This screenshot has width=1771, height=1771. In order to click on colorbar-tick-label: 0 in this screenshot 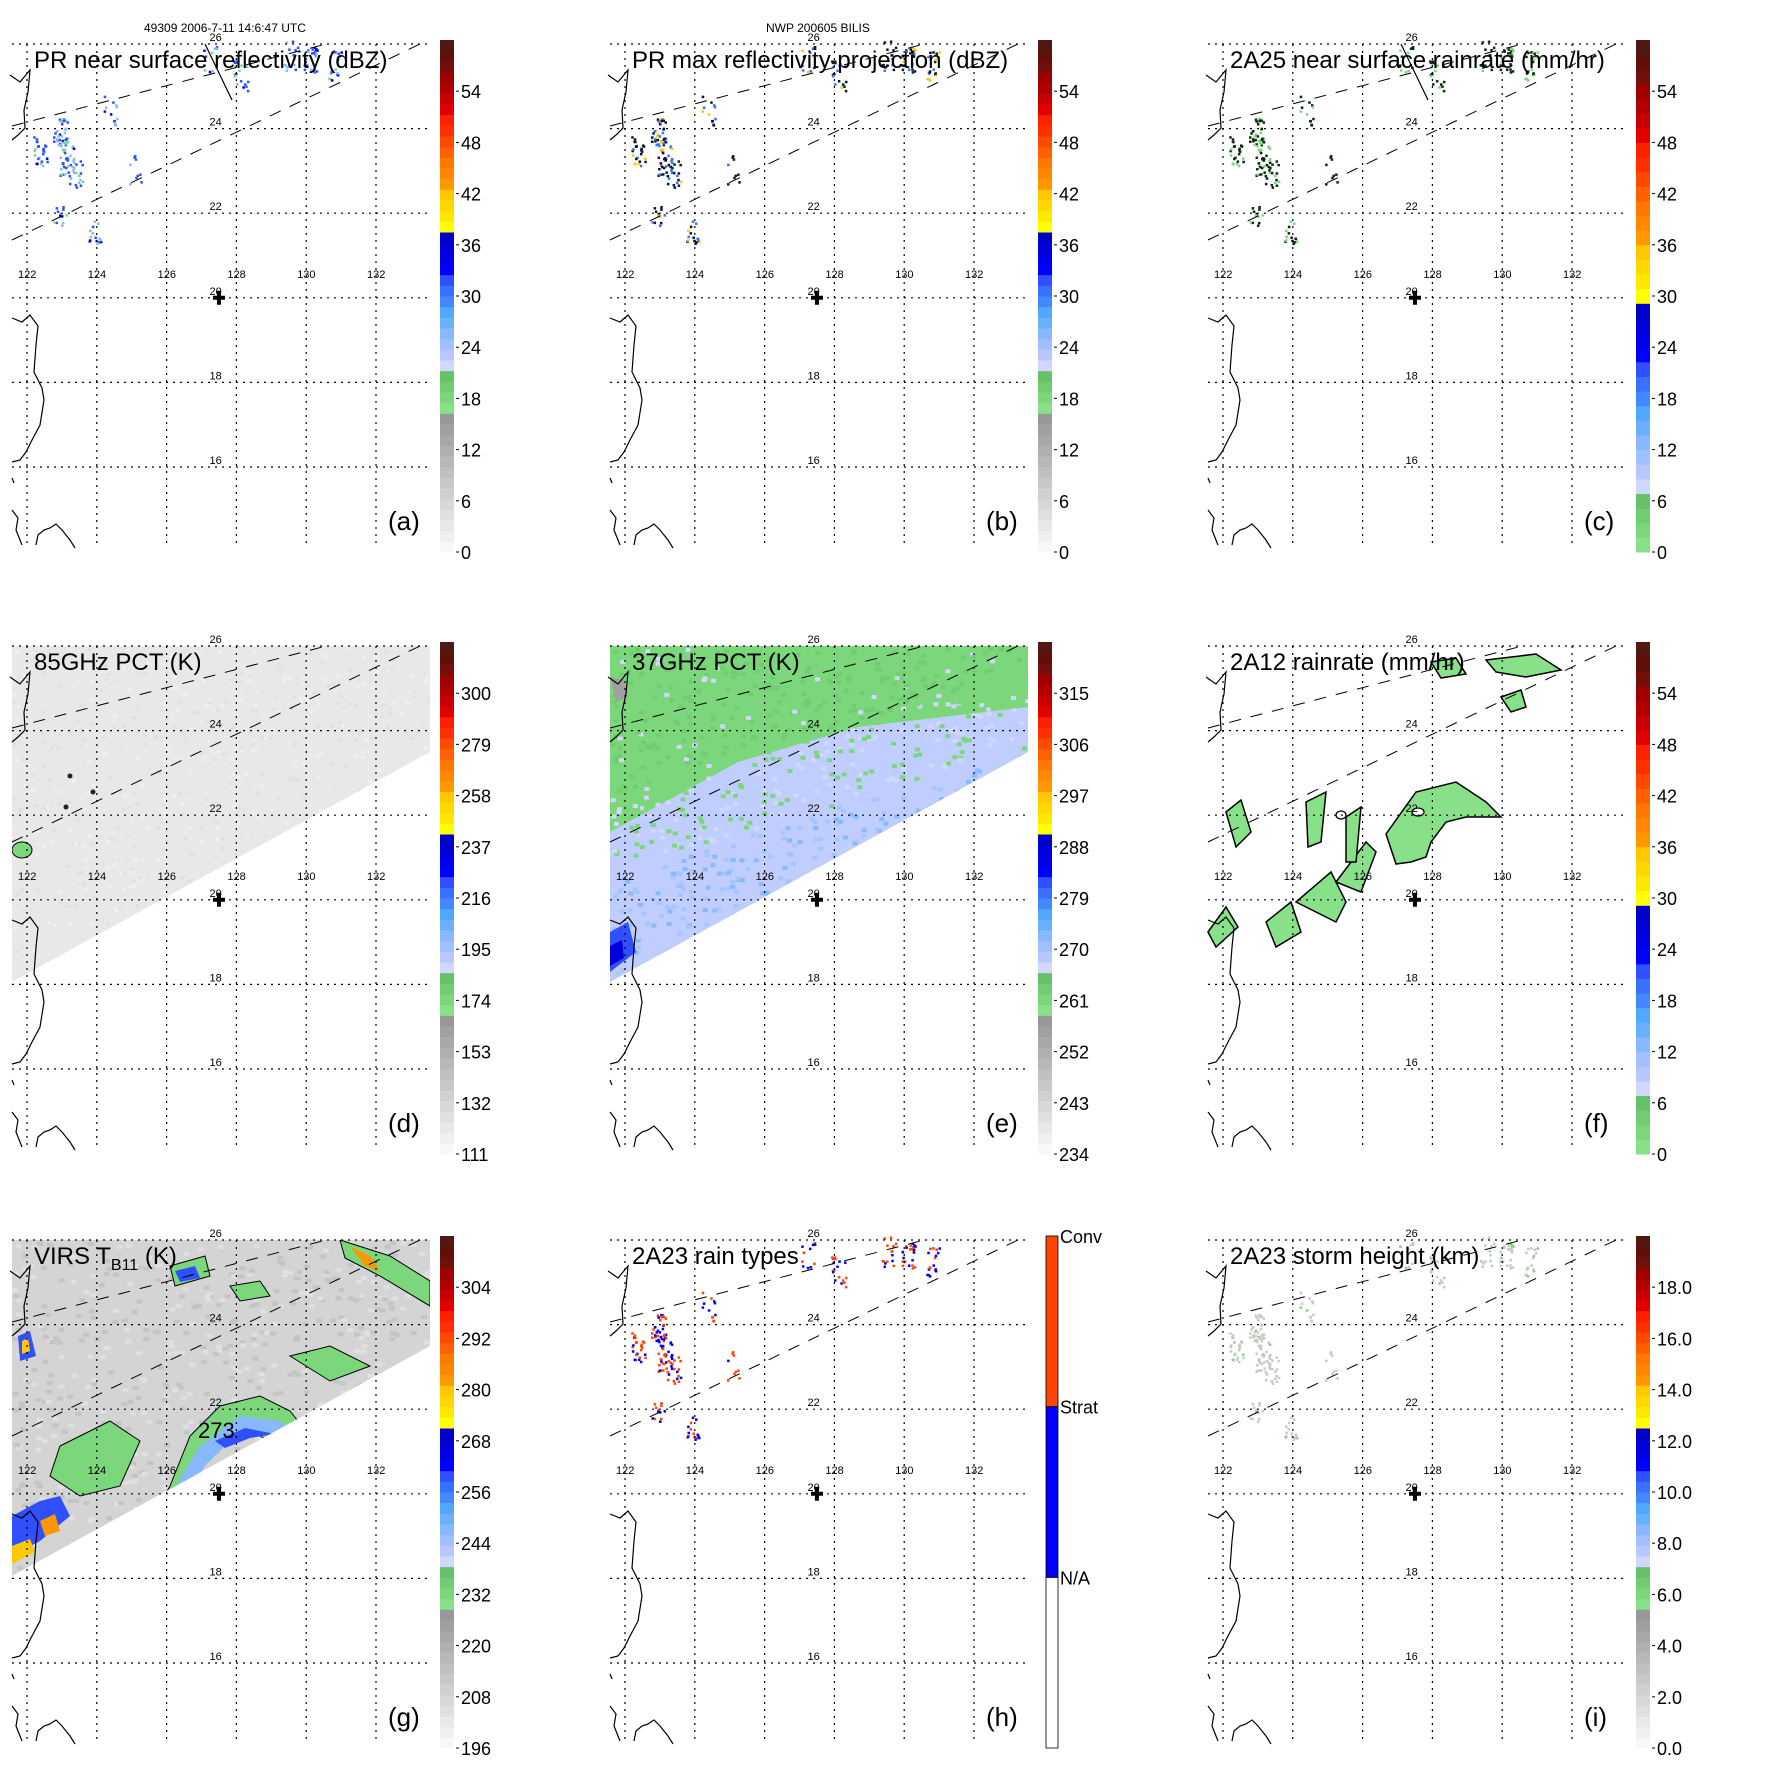, I will do `click(1662, 1155)`.